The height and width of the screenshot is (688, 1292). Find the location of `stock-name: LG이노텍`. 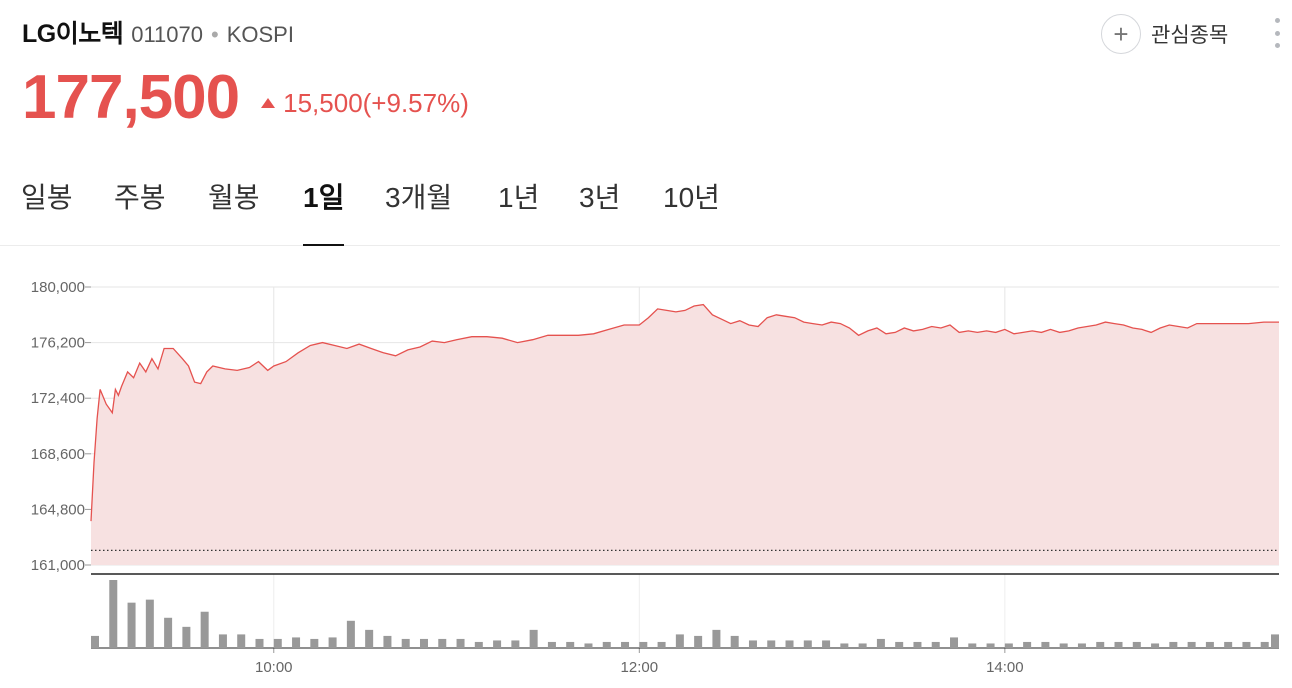

stock-name: LG이노텍 is located at coordinates (73, 34).